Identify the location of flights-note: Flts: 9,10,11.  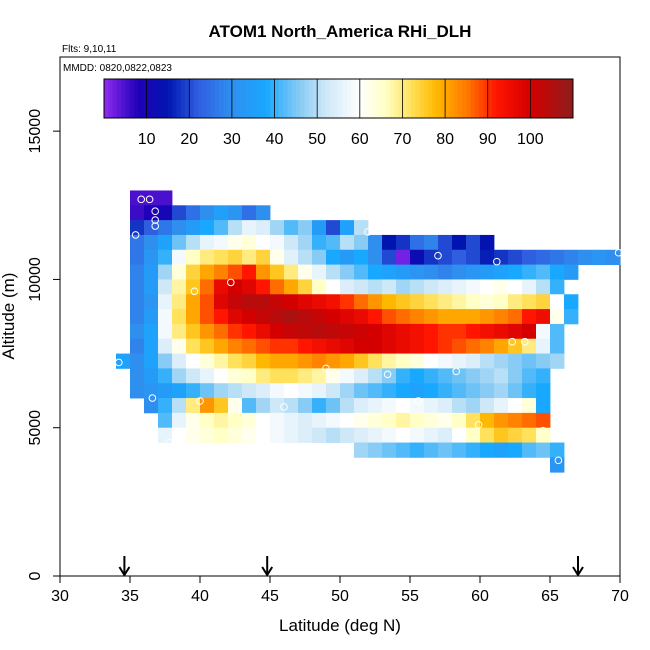
(89, 49).